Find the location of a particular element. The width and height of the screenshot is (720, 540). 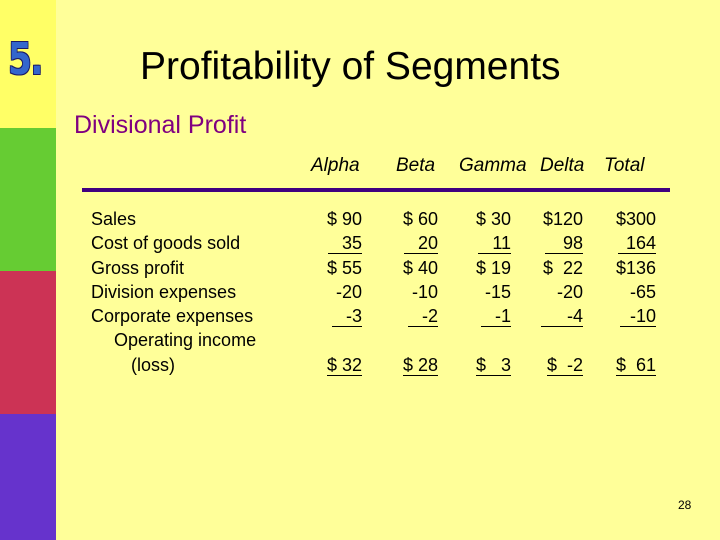

cell-beta-cogs-value: 20 is located at coordinates (420, 244).